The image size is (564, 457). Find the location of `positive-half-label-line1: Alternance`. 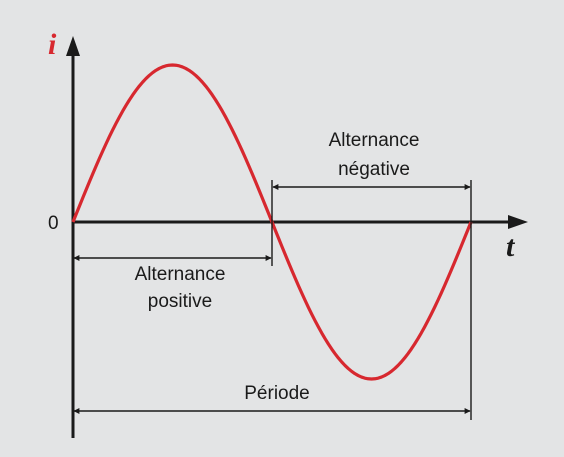

positive-half-label-line1: Alternance is located at coordinates (180, 274).